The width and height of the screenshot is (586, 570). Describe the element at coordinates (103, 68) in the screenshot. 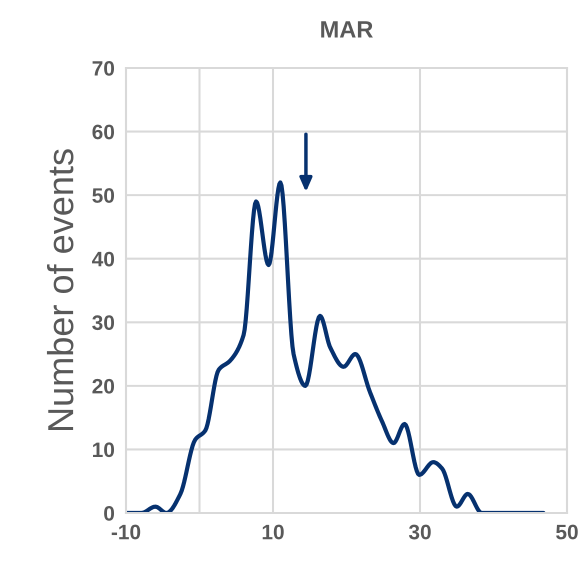

I see `y-tick-label: 70` at that location.